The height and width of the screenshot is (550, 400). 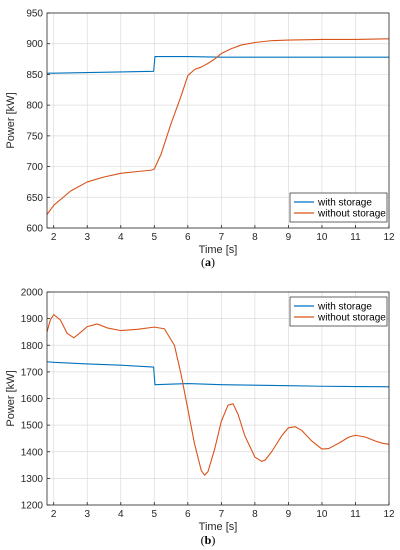 I want to click on y-tick-label: 750, so click(x=34, y=136).